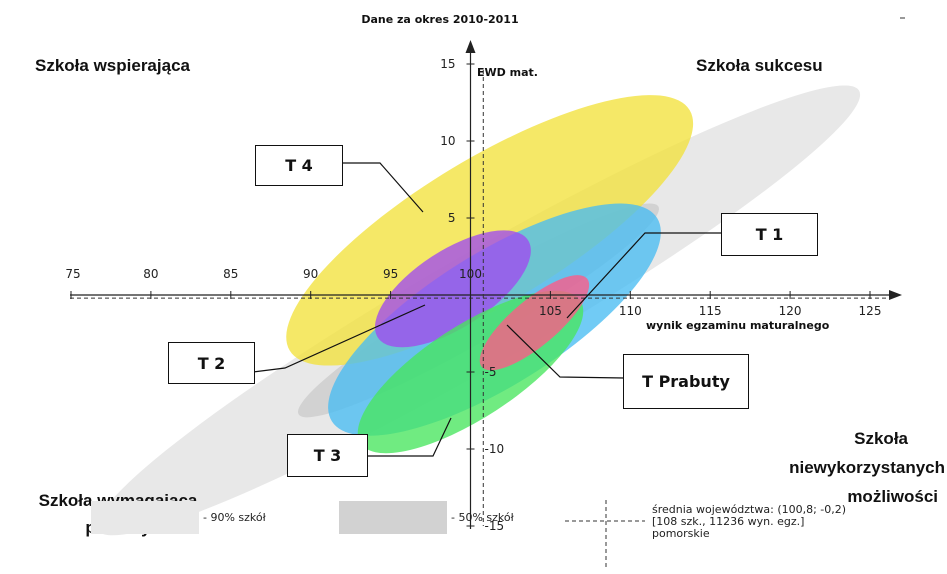  I want to click on legend-average-line3: pomorskie, so click(681, 533).